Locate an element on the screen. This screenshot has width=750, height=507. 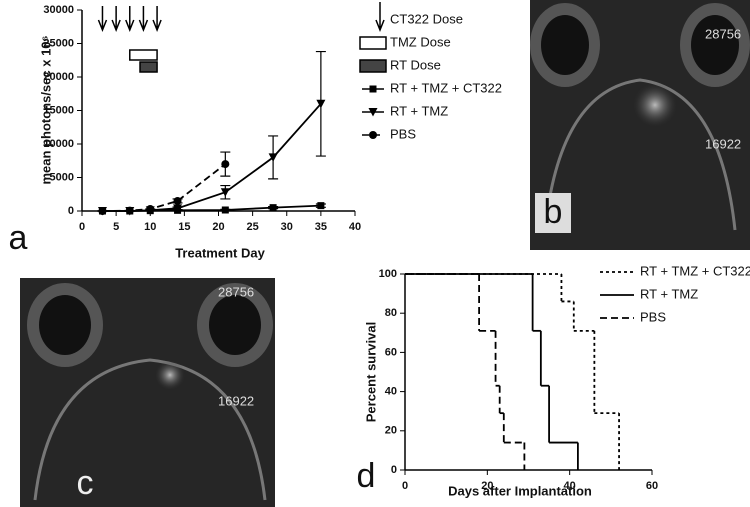
y-axis-title: mean photons/sec x 10⁶ is located at coordinates (45, 109).